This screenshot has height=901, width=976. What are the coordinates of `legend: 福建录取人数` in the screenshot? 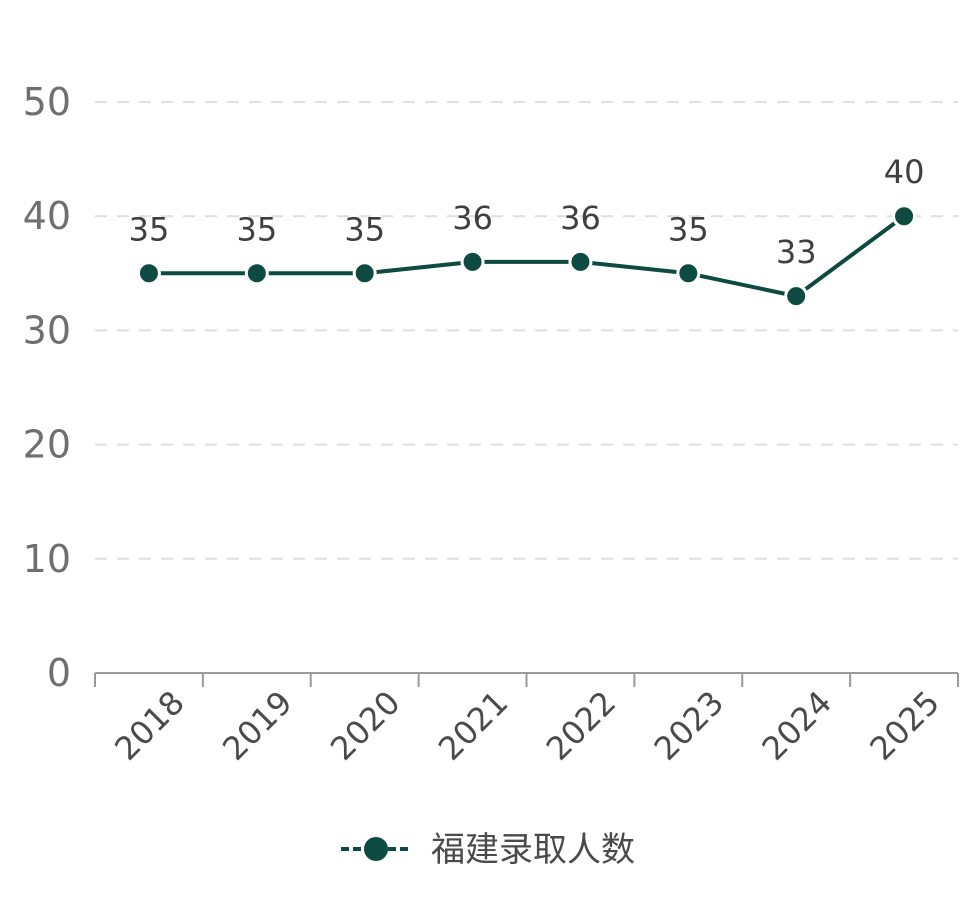 It's located at (488, 850).